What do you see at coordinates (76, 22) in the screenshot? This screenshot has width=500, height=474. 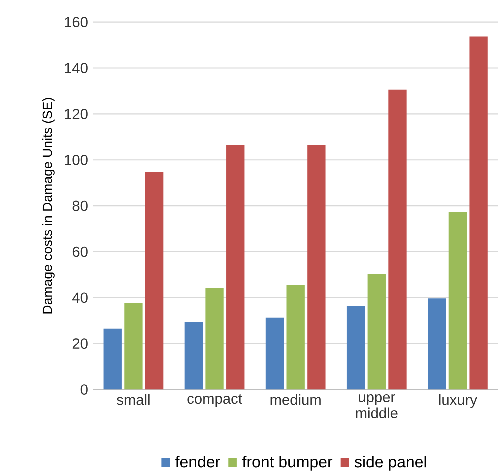 I see `y-tick-label: 160` at bounding box center [76, 22].